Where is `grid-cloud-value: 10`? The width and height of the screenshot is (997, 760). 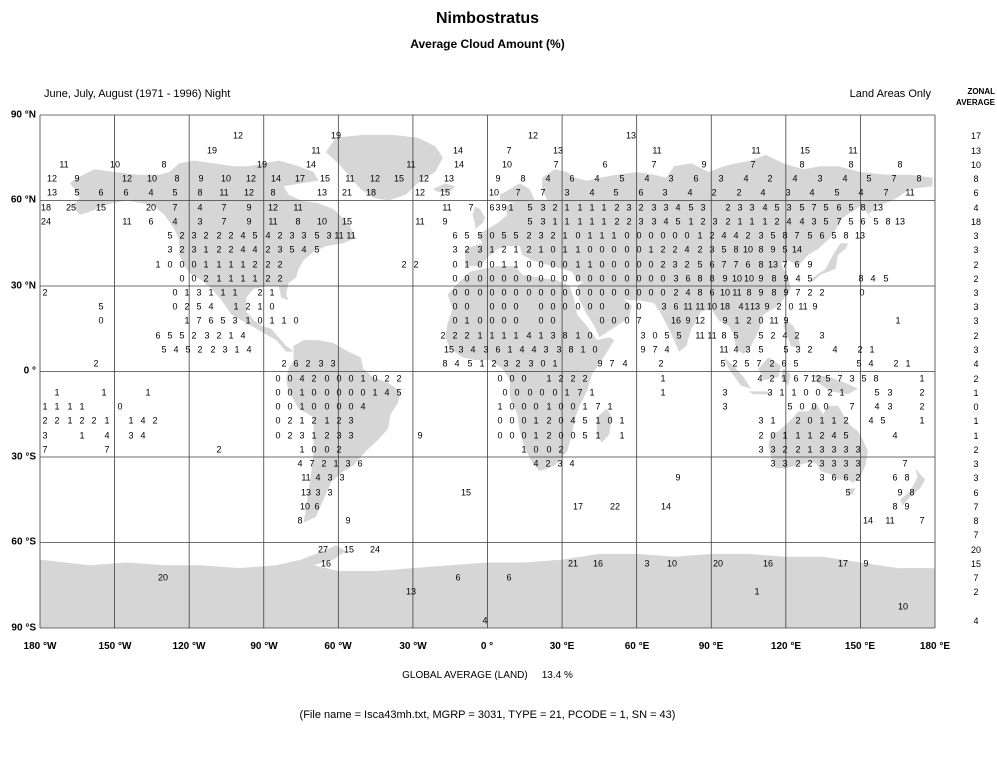
grid-cloud-value: 10 is located at coordinates (725, 292).